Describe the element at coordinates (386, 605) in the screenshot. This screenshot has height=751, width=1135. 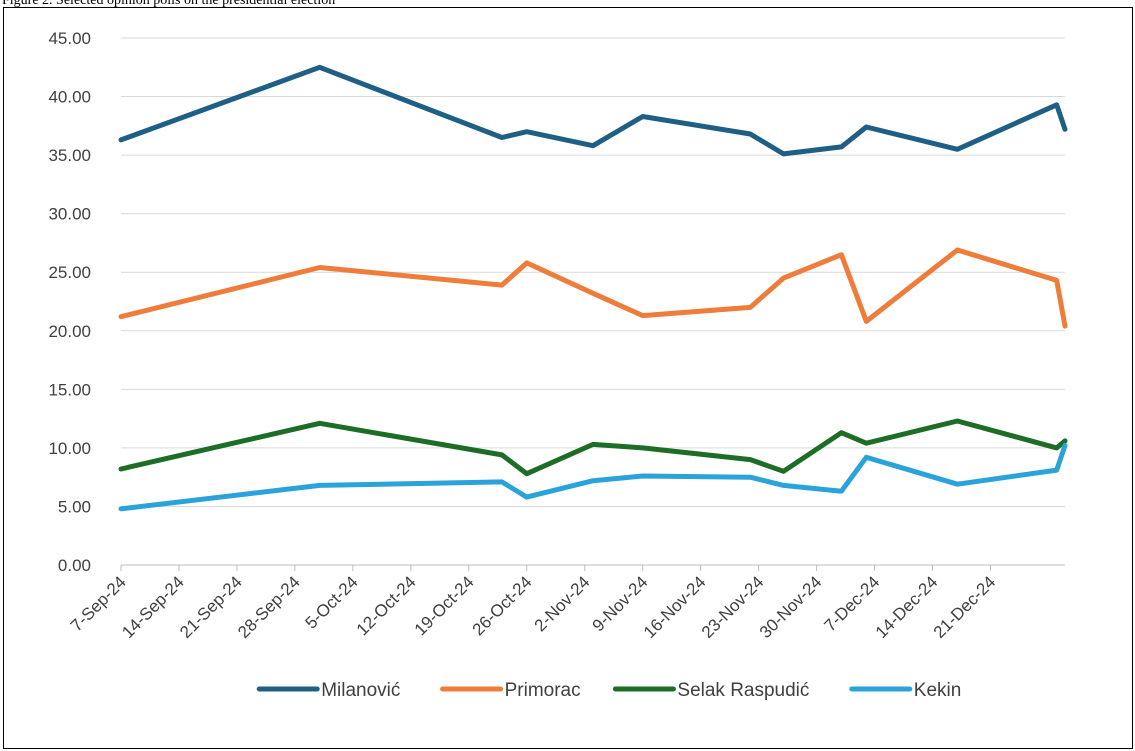
I see `x-tick-label: 12-Oct-24` at that location.